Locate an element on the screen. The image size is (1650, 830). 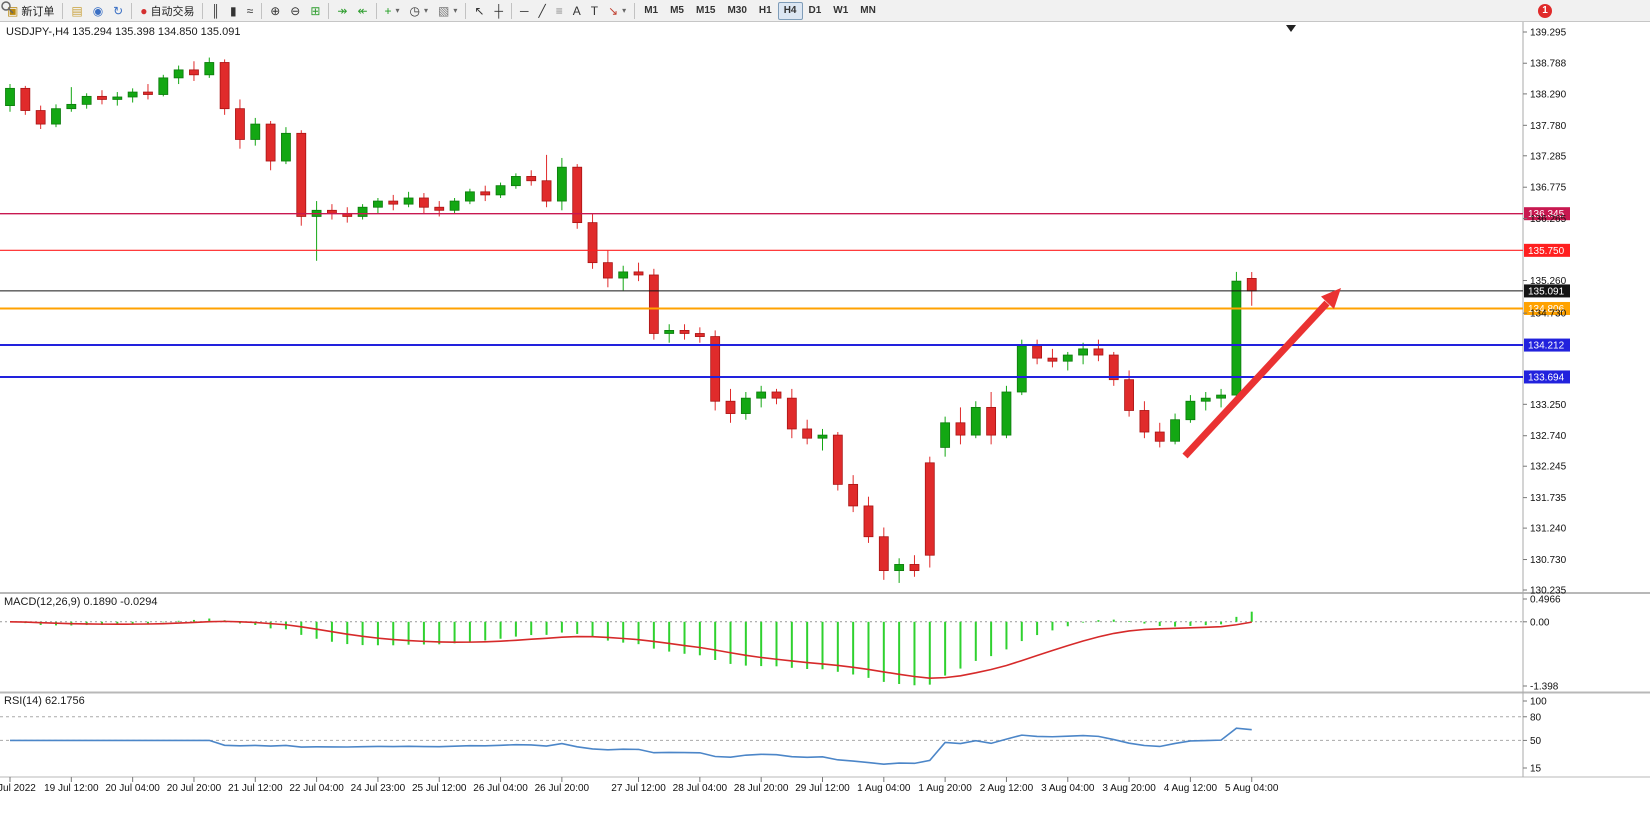
indicators-icon: + is located at coordinates (388, 10).